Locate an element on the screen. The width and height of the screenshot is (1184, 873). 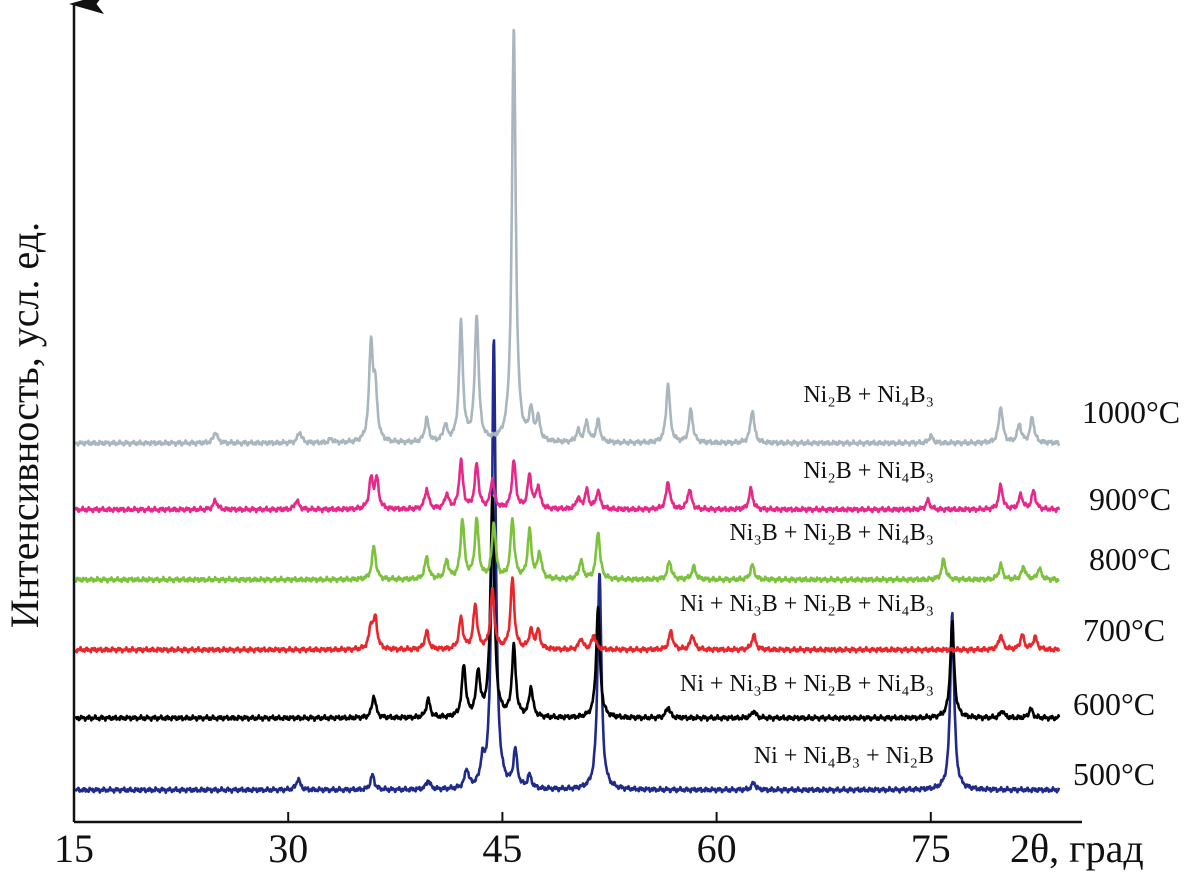
x-axis-label: 2θ, град is located at coordinates (1077, 848).